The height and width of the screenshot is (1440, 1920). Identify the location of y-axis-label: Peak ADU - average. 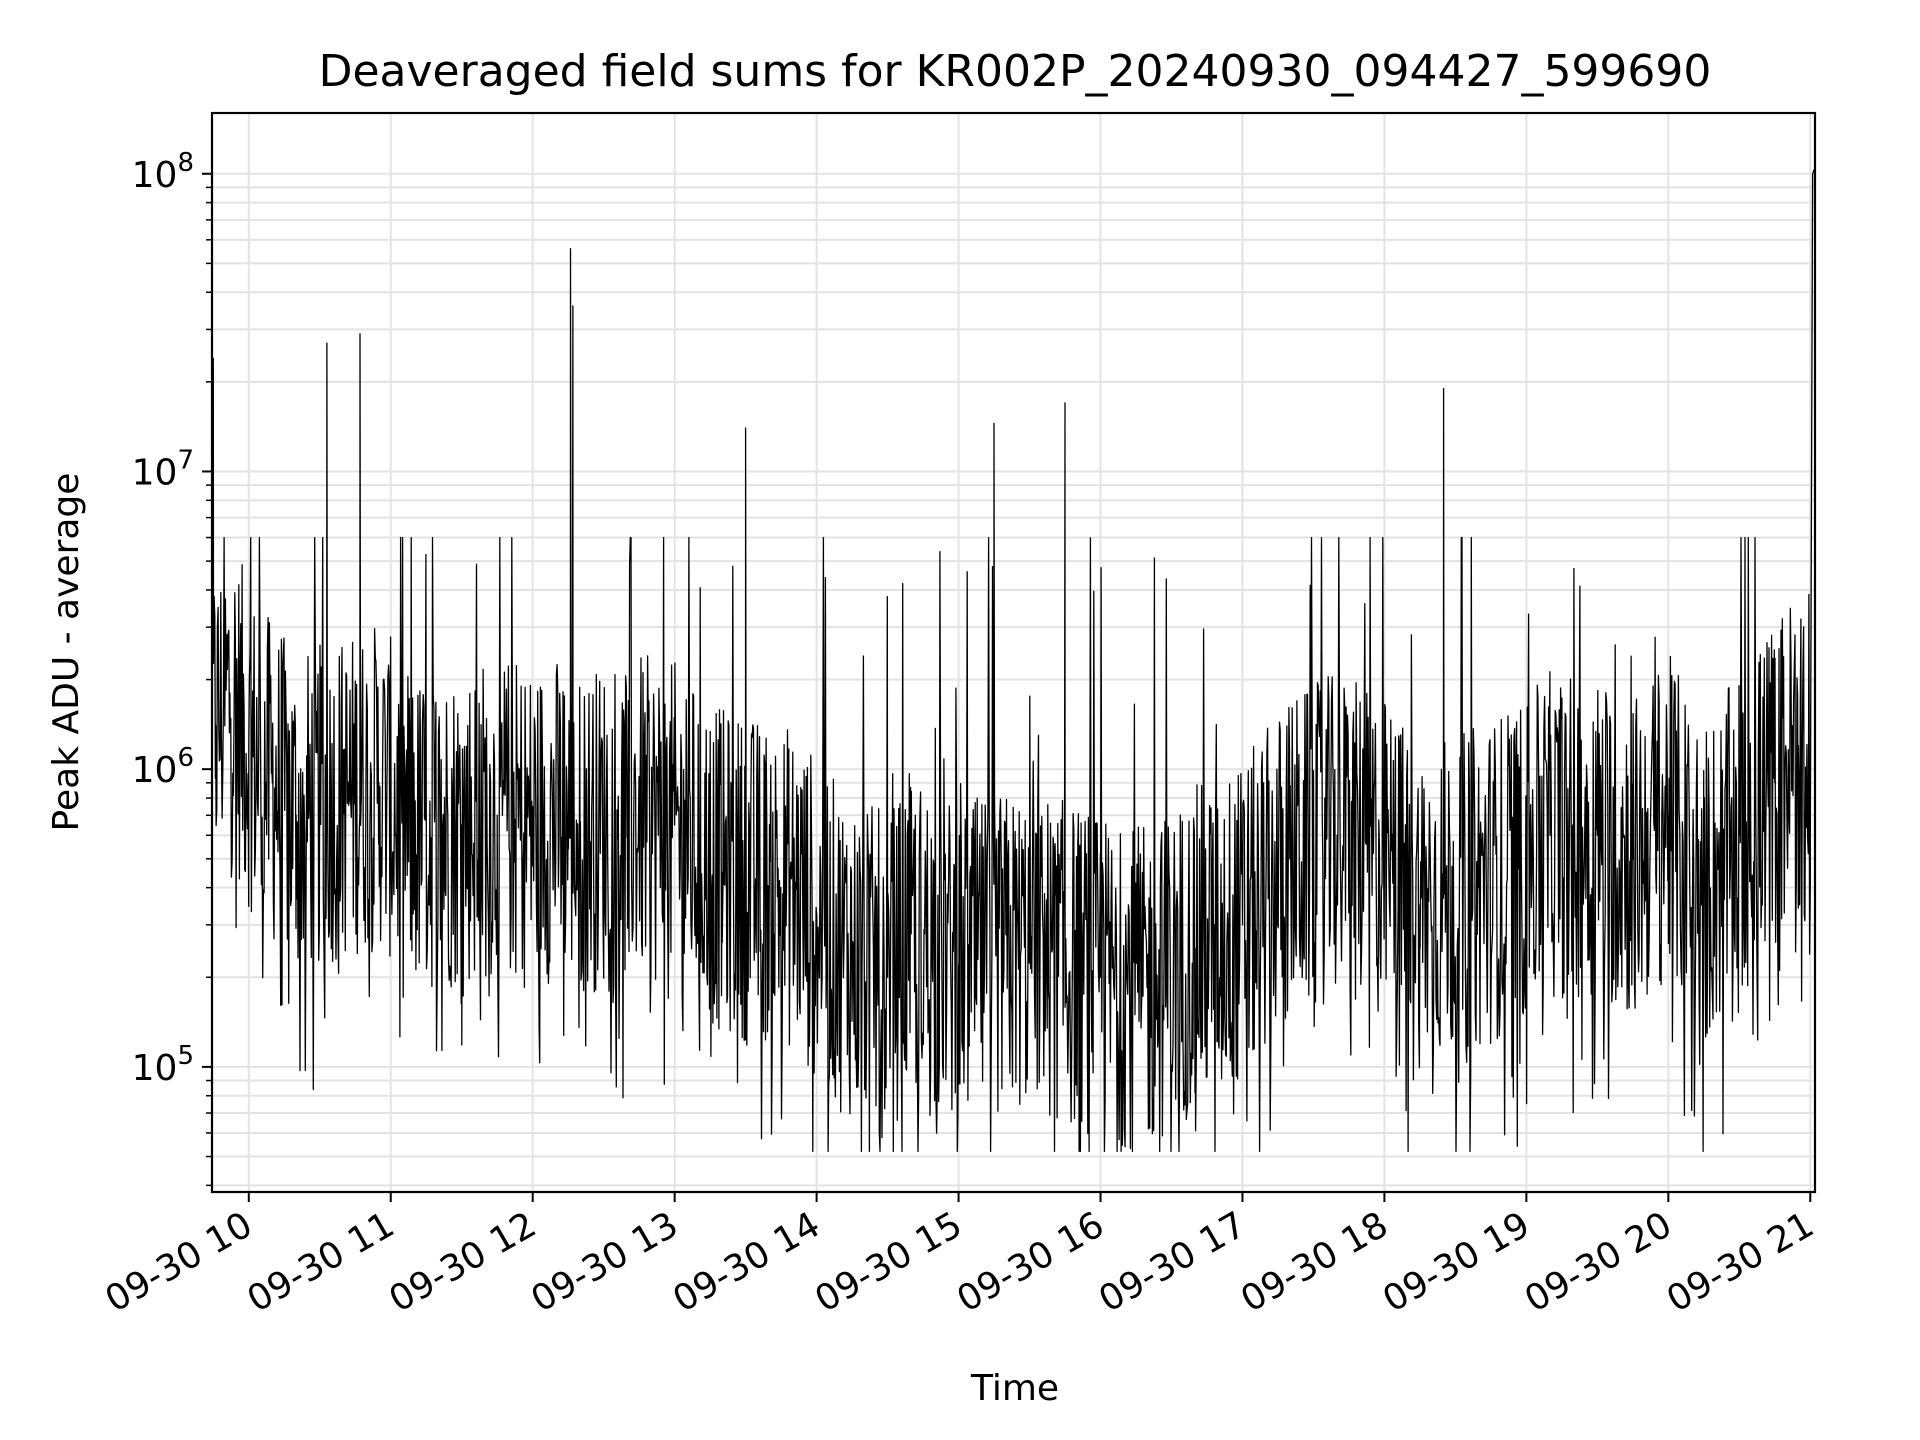
(66, 652).